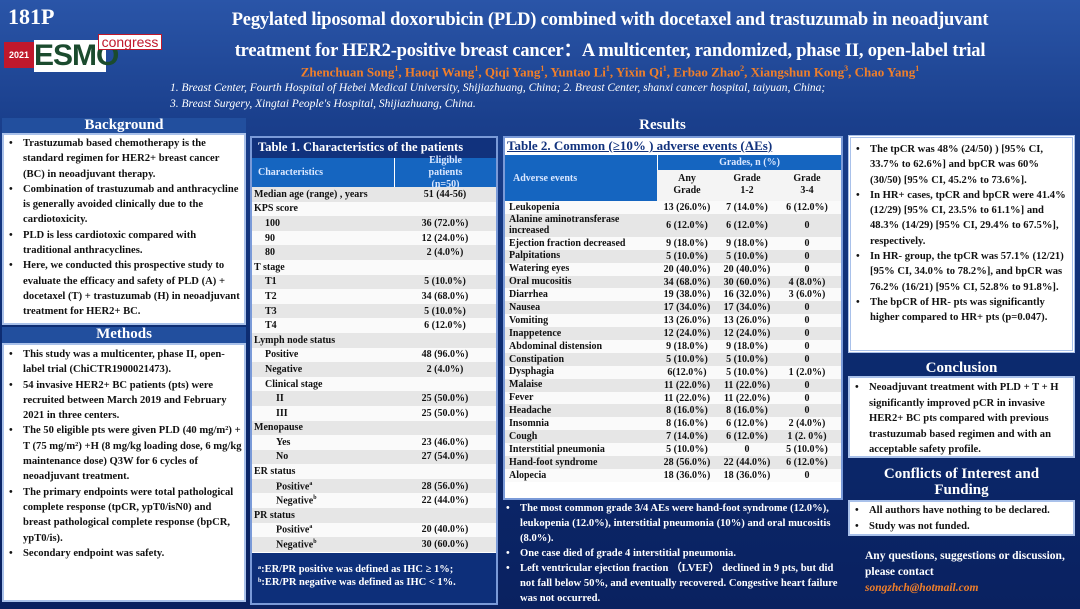 This screenshot has width=1080, height=609. Describe the element at coordinates (687, 424) in the screenshot. I see `ae-any-grade: 8 (16.0%)` at that location.